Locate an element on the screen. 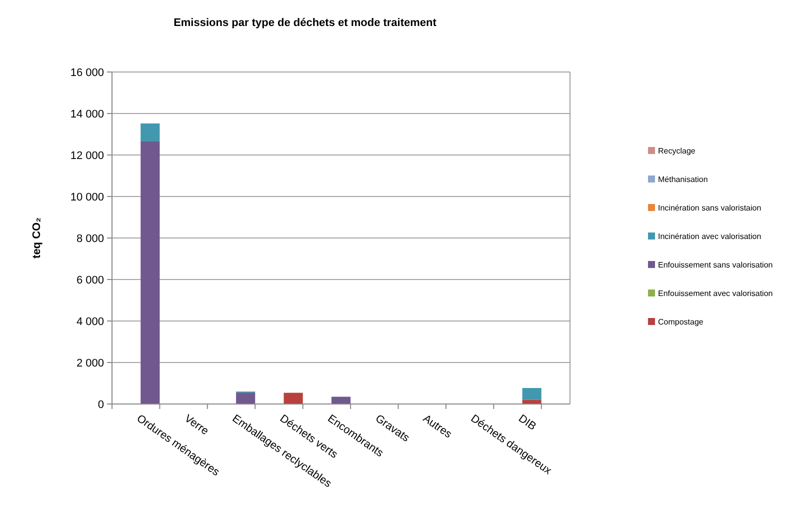 The height and width of the screenshot is (509, 800). legend-label: Incinération avec valorisation is located at coordinates (710, 236).